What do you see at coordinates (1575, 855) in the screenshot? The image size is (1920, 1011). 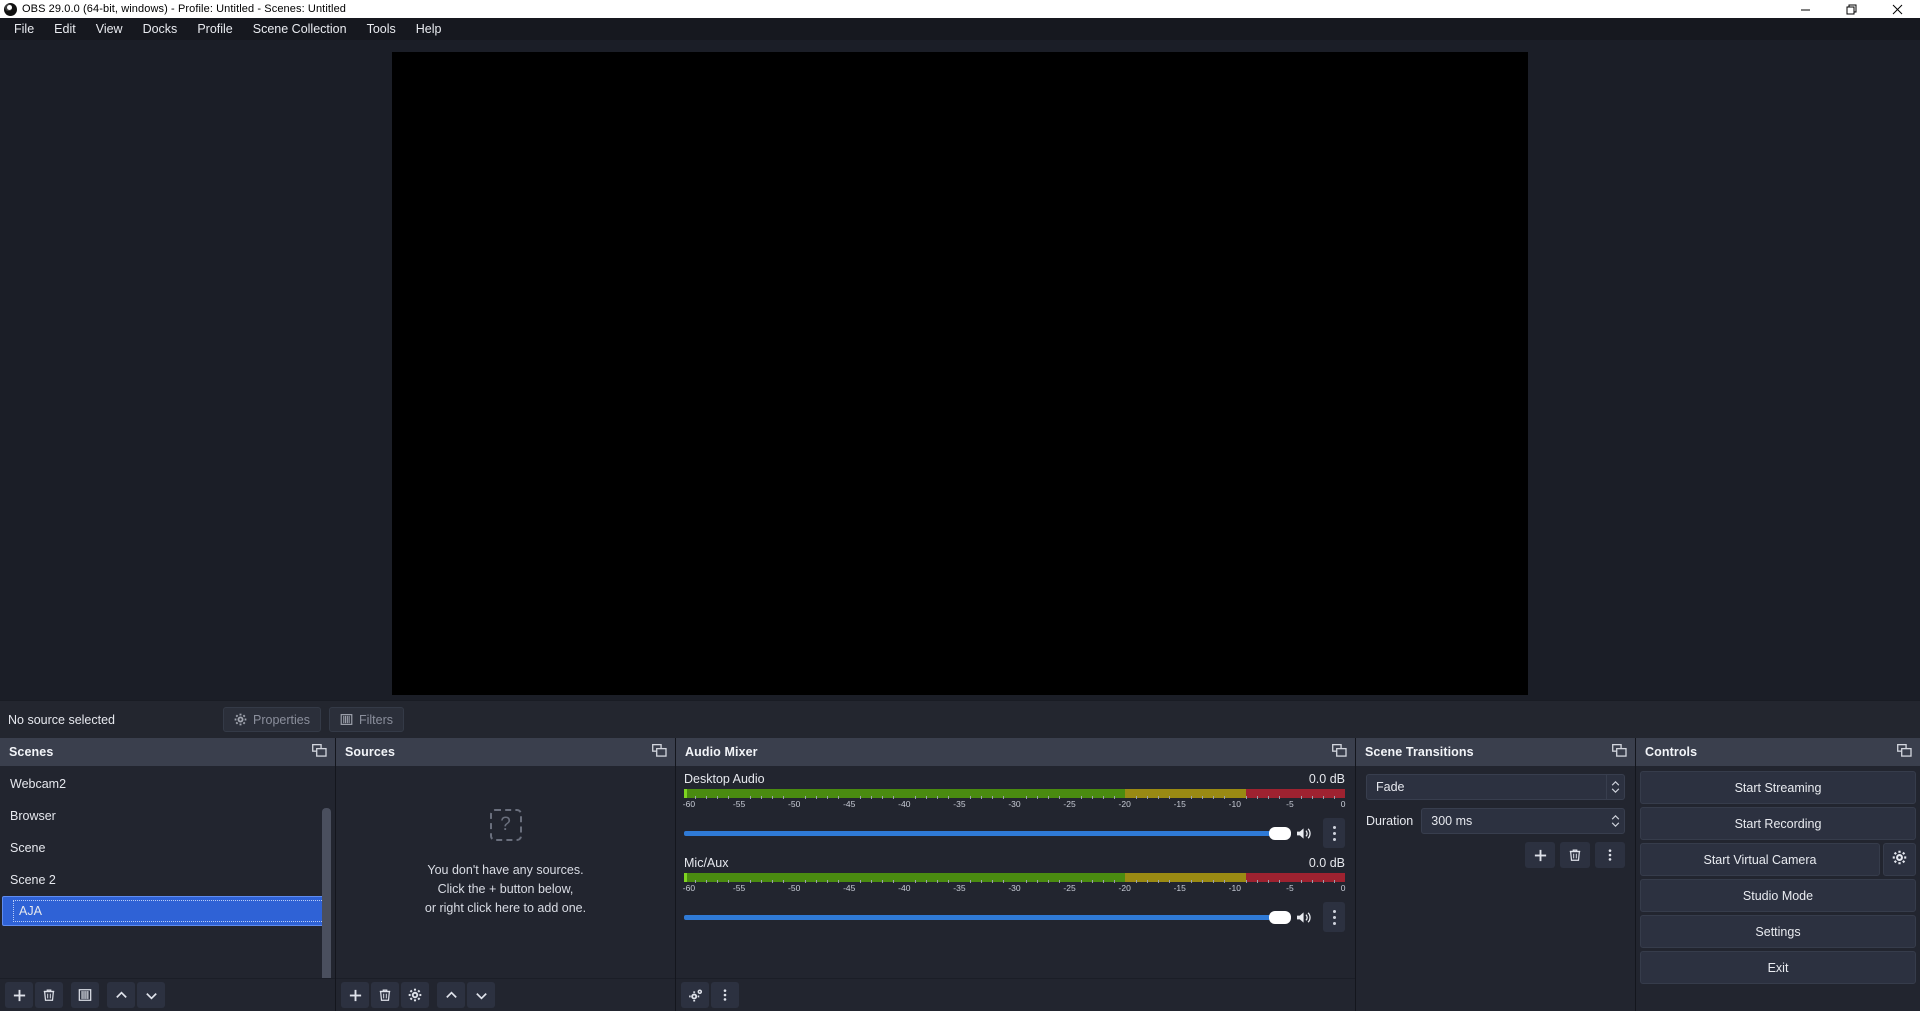 I see `remove-transition-button` at bounding box center [1575, 855].